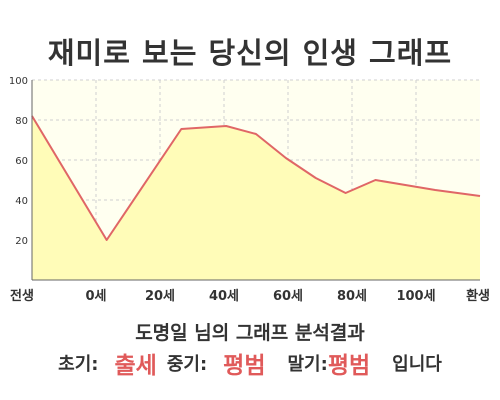 This screenshot has width=500, height=400. I want to click on y-tick-label: 80, so click(21, 121).